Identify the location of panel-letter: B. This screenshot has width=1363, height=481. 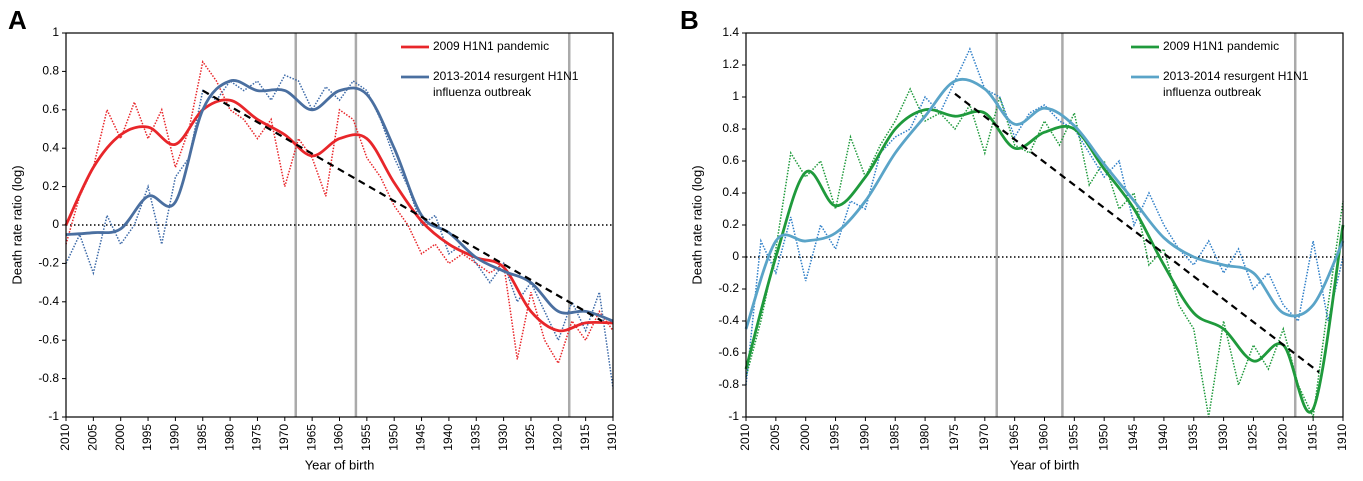
(689, 20).